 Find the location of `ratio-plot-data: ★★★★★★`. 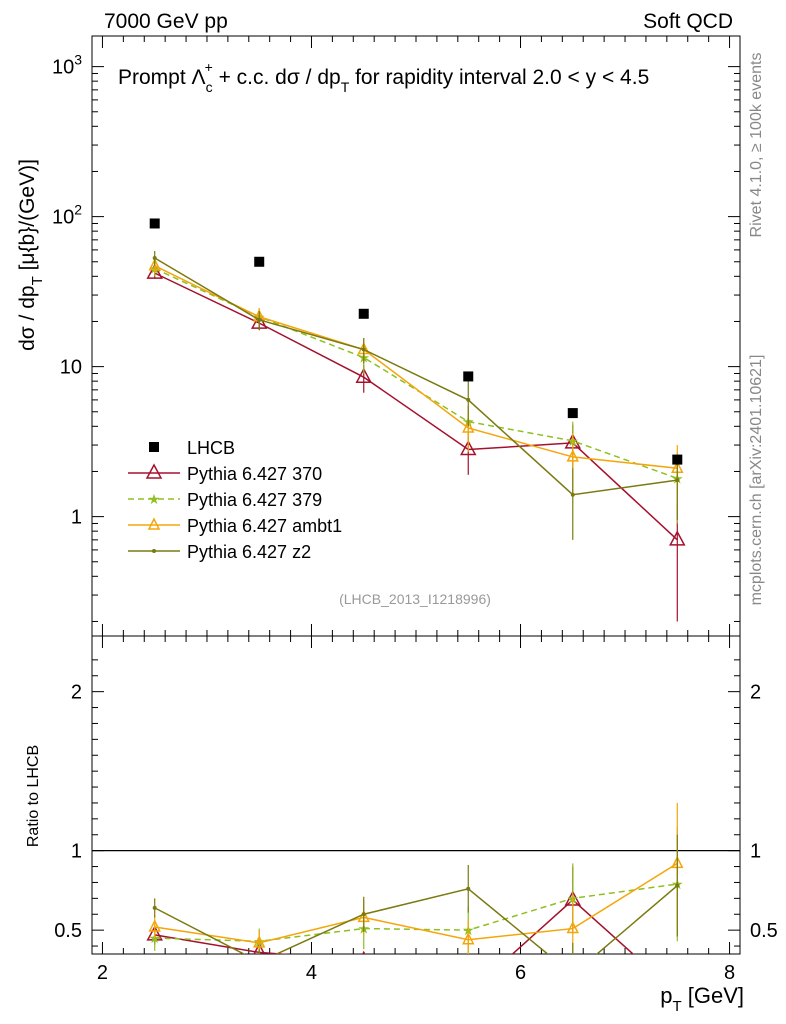

ratio-plot-data: ★★★★★★ is located at coordinates (415, 900).